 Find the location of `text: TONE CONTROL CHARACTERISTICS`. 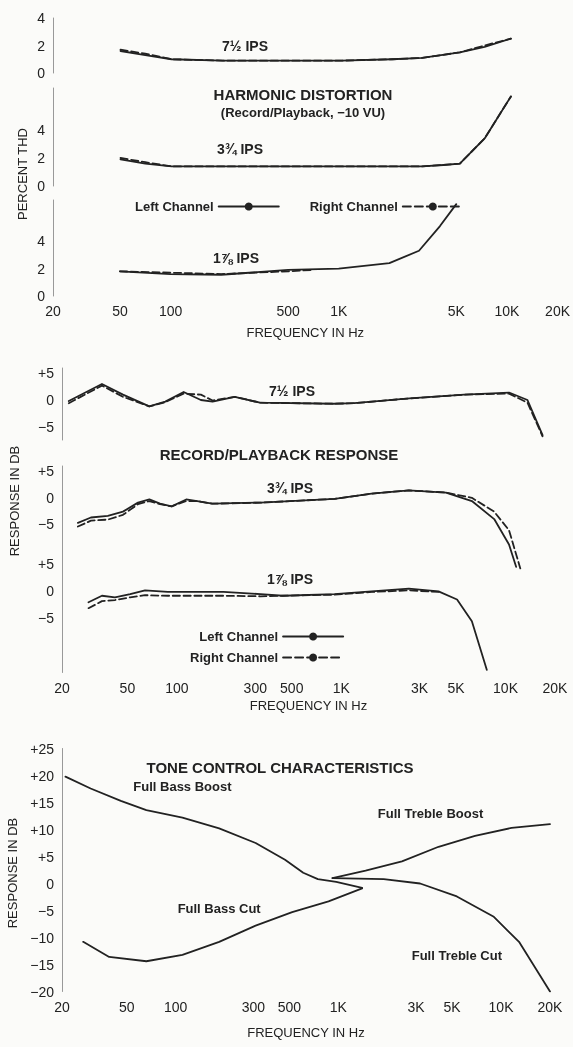

text: TONE CONTROL CHARACTERISTICS is located at coordinates (280, 767).